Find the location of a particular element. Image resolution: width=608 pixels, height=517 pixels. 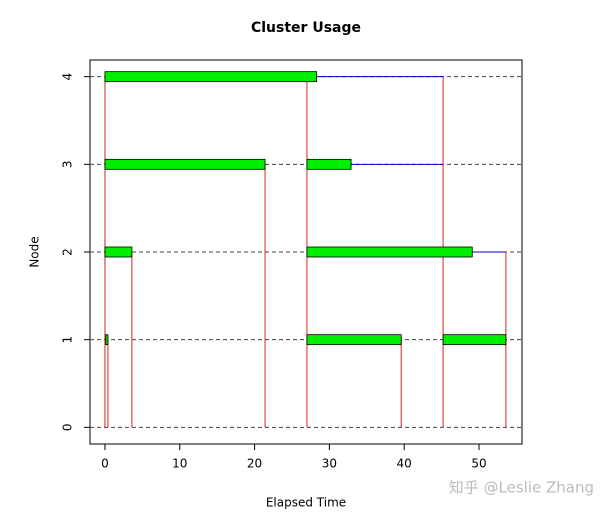

x-tick-label: 0 is located at coordinates (105, 464).